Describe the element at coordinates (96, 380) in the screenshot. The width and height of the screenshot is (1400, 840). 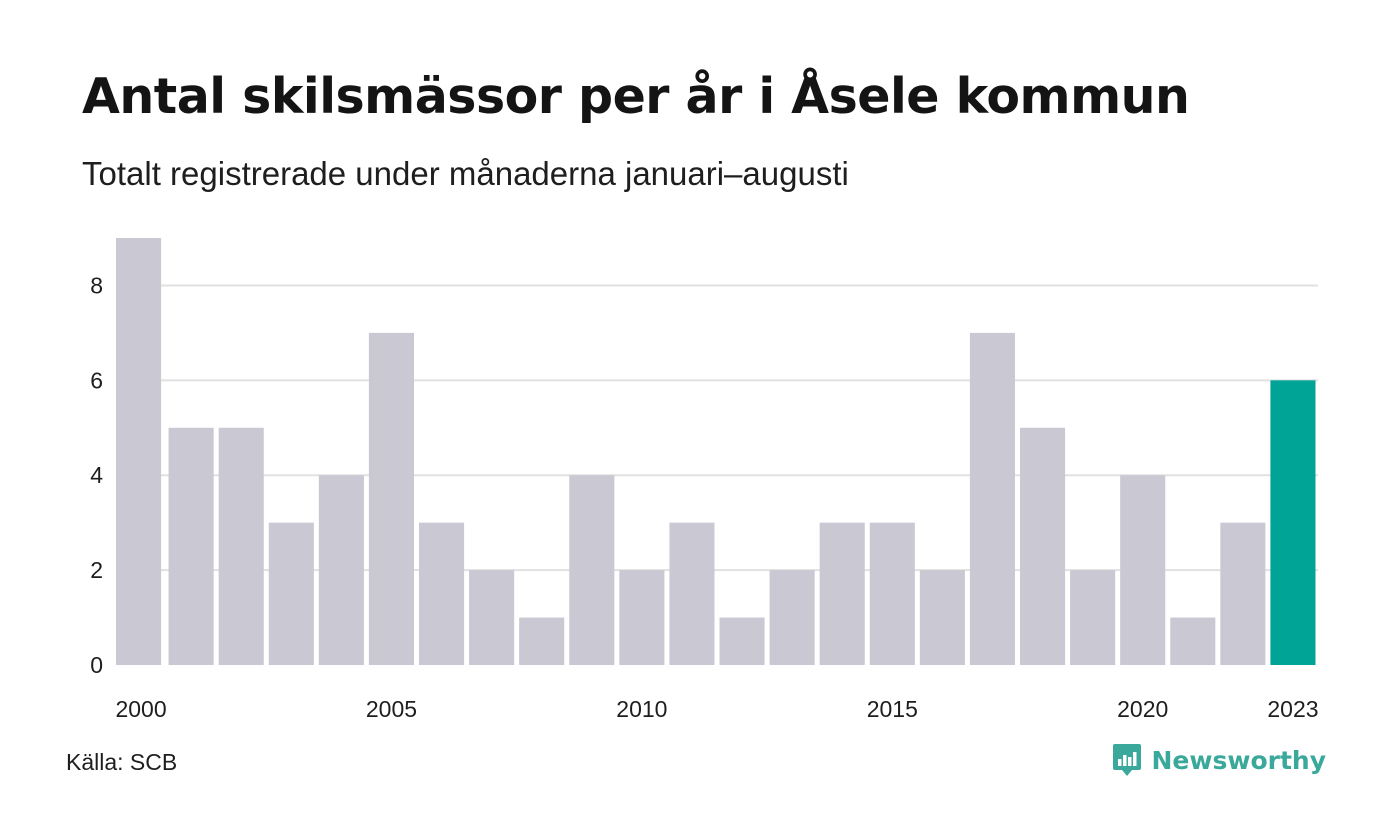
I see `y-tick-label: 6` at that location.